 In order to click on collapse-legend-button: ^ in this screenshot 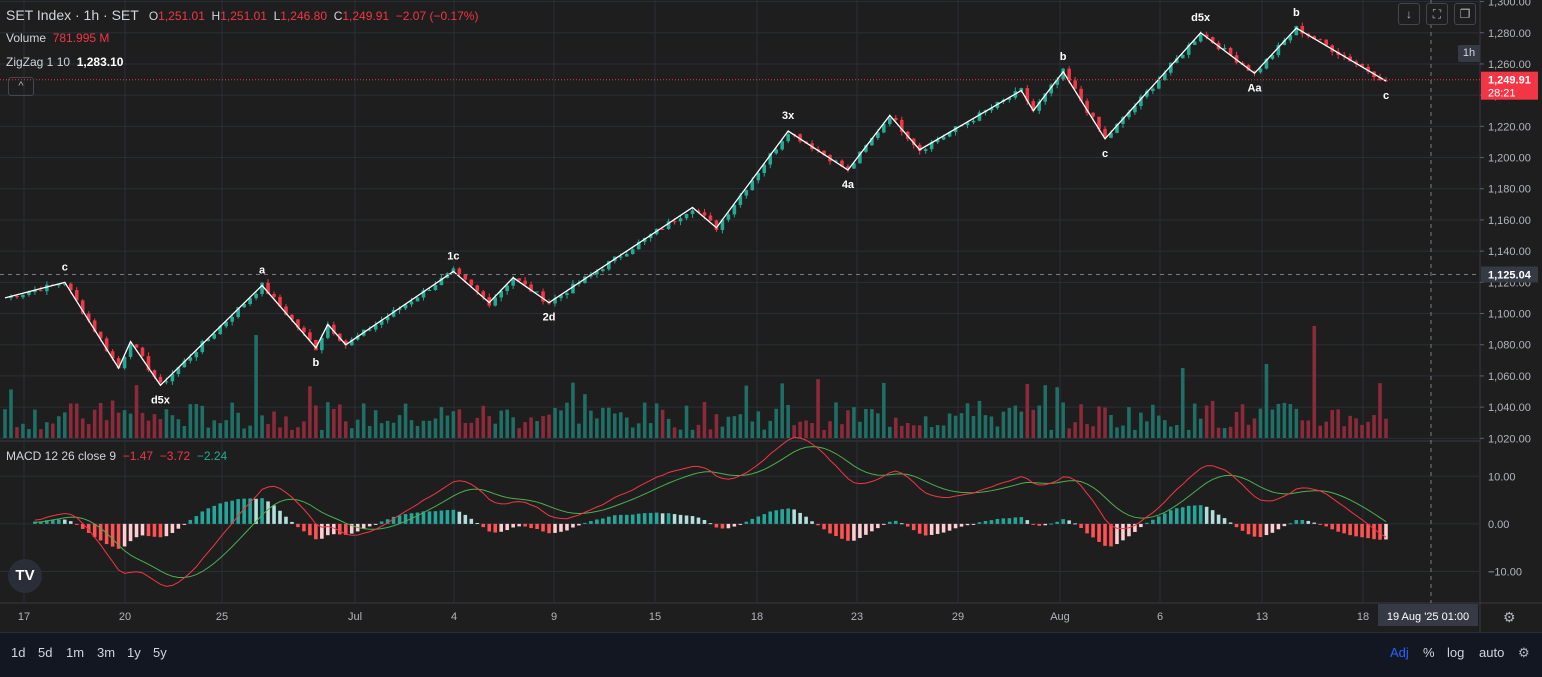, I will do `click(21, 86)`.